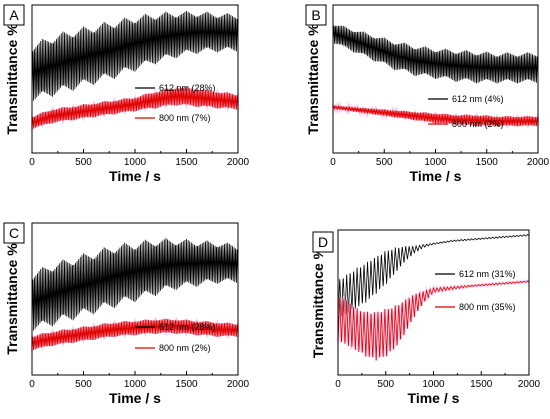 This screenshot has width=550, height=419. I want to click on panel-letter: C, so click(14, 233).